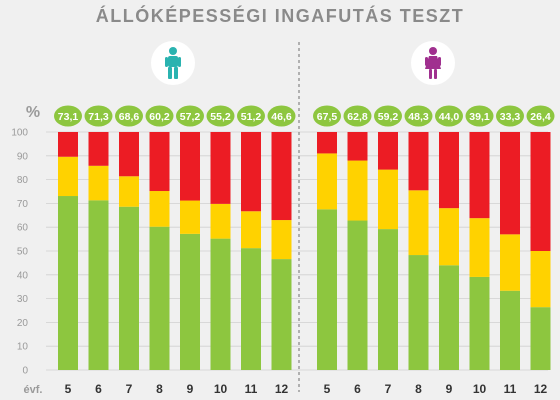 This screenshot has height=400, width=560. I want to click on female-bar-12-red, so click(540, 191).